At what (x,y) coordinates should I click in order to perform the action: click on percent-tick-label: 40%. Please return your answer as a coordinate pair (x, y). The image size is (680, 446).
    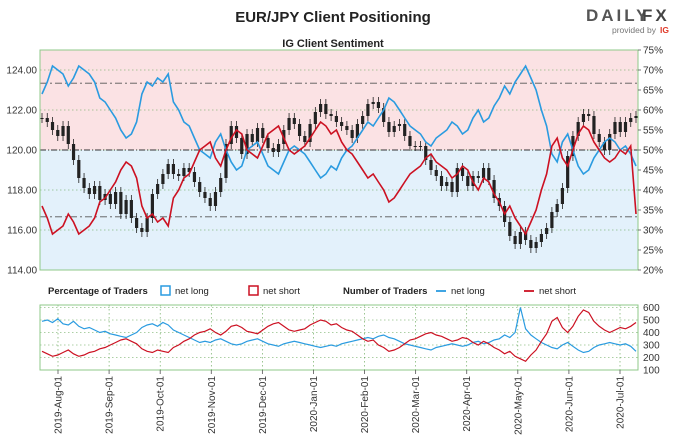
    Looking at the image, I should click on (653, 191).